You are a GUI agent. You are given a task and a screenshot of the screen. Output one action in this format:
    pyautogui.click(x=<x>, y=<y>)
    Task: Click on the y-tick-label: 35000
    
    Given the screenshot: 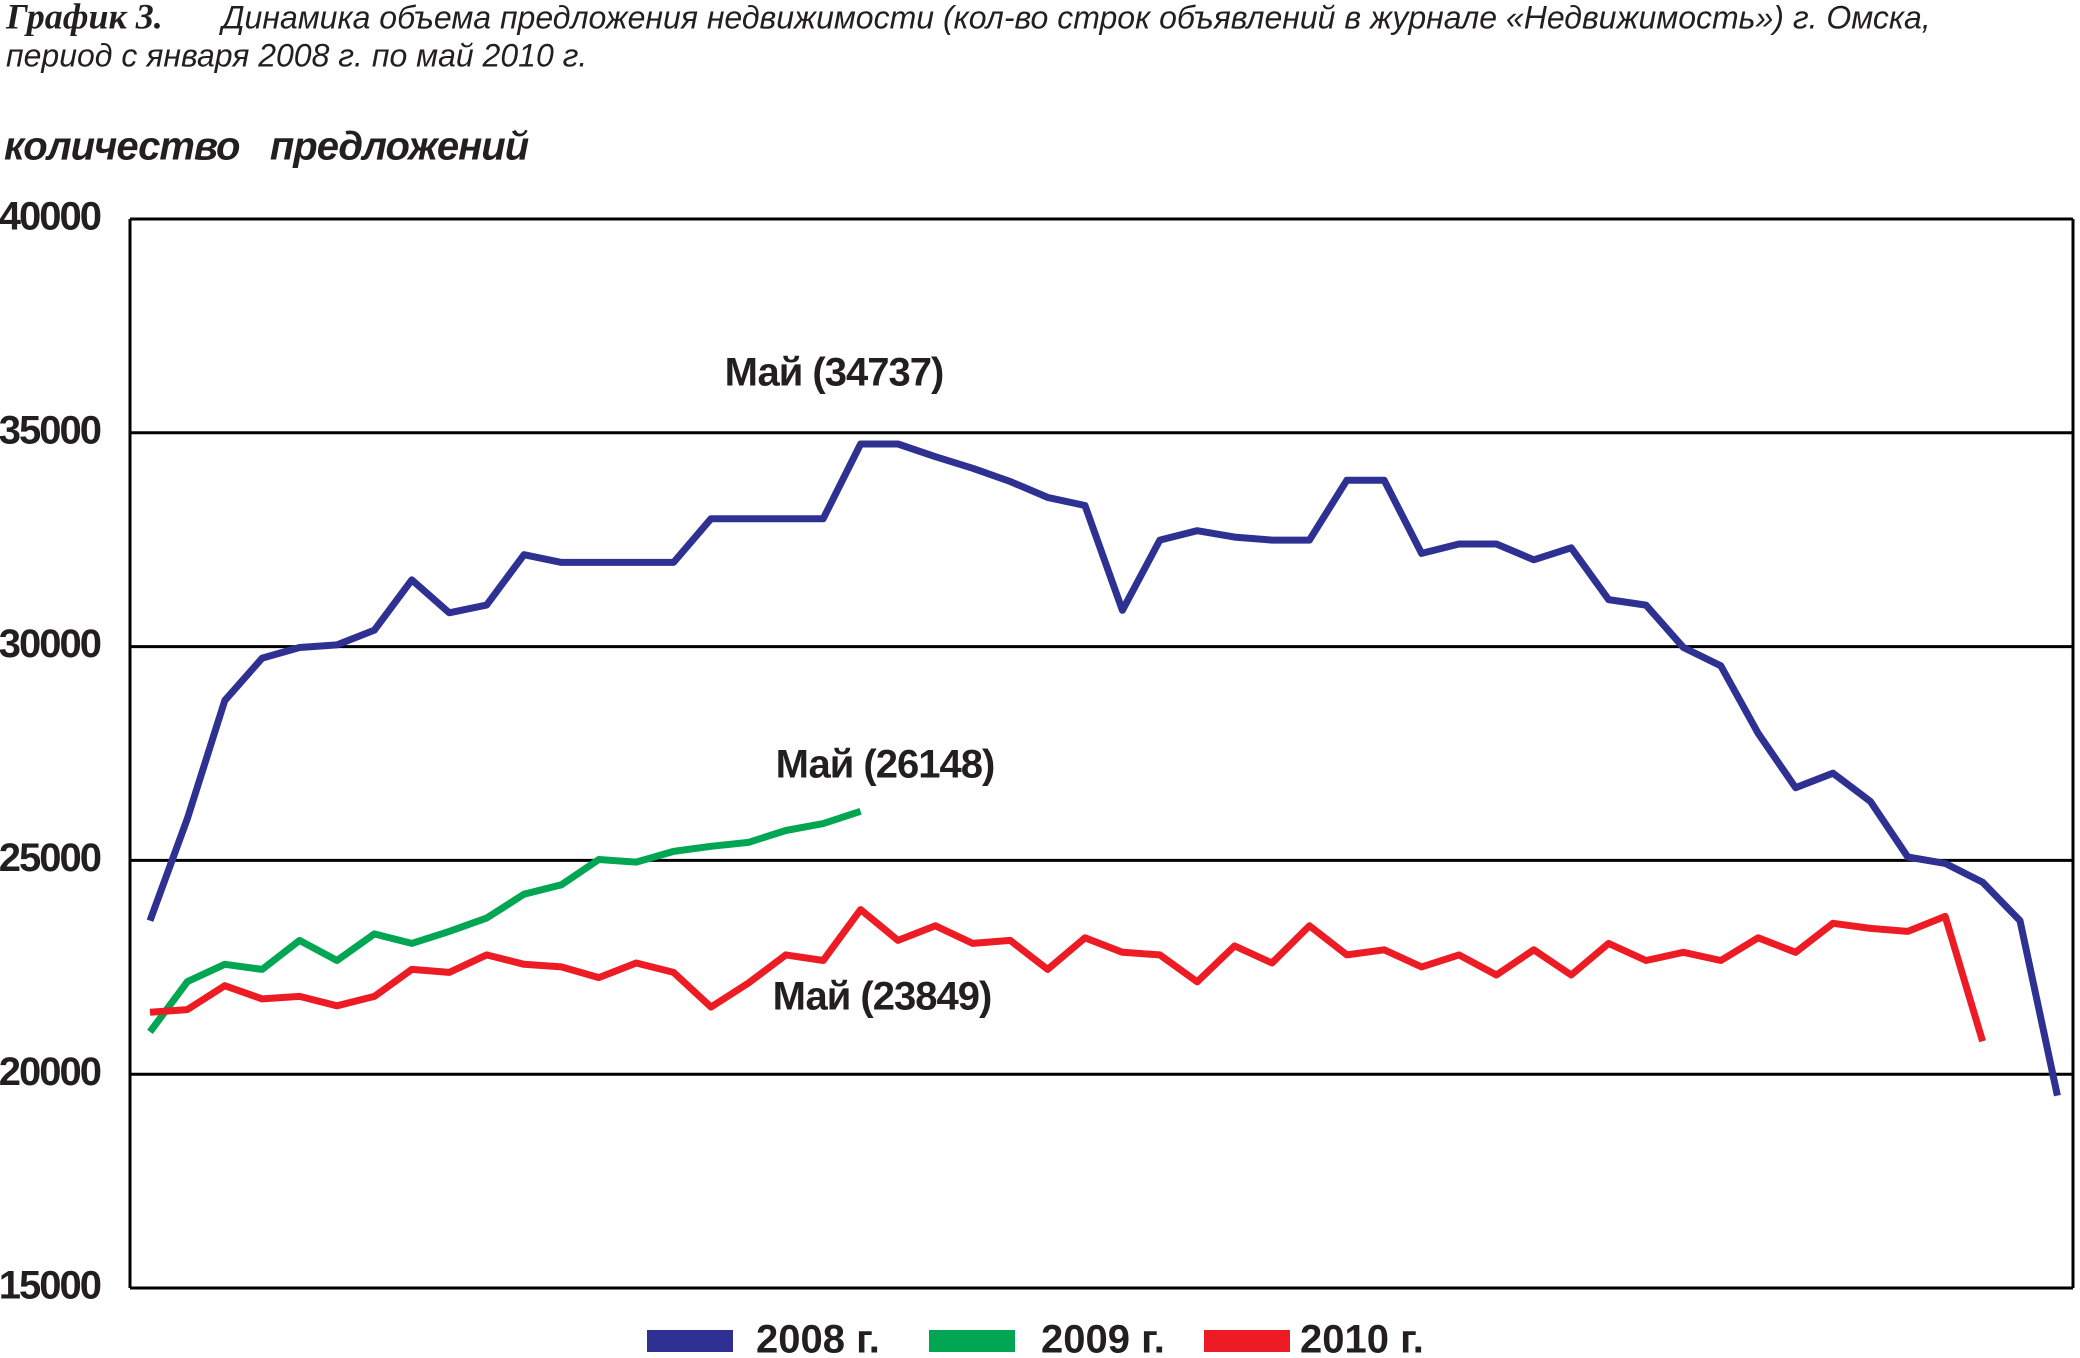 What is the action you would take?
    pyautogui.click(x=50, y=430)
    